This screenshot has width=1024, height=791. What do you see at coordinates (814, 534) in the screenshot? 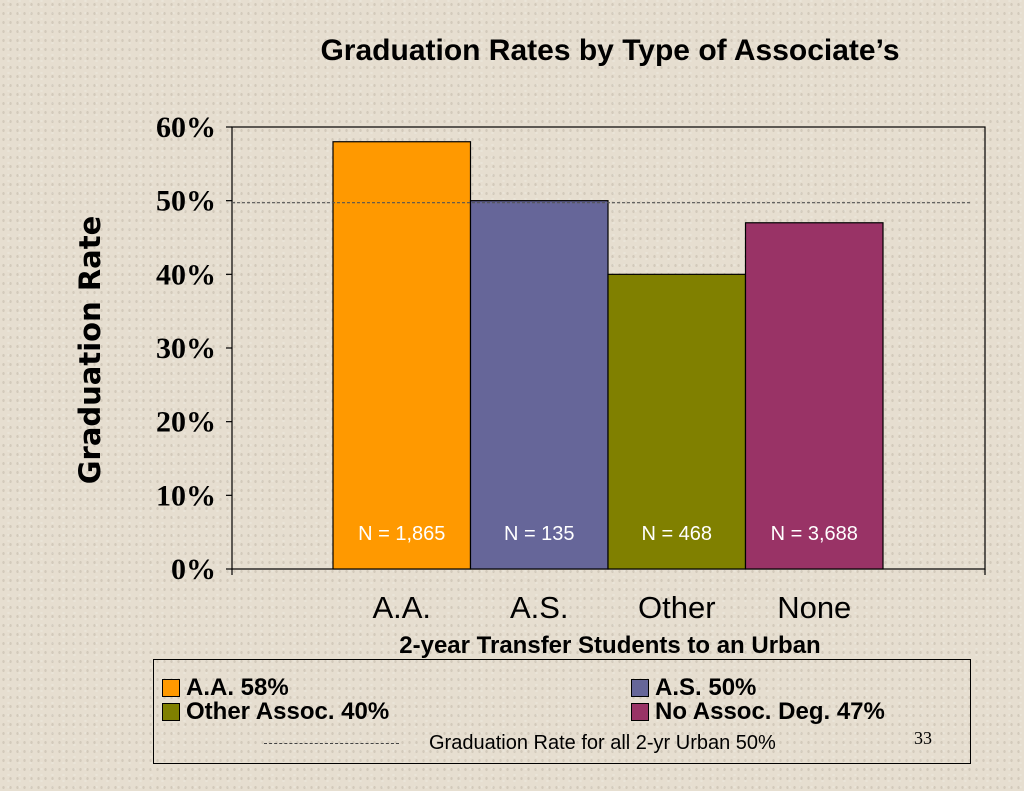
I see `n-label-4: N = 3,688` at bounding box center [814, 534].